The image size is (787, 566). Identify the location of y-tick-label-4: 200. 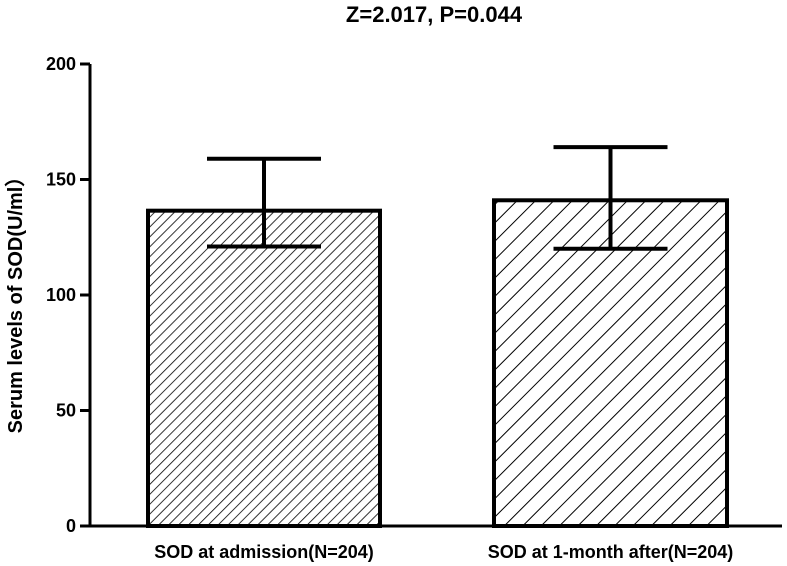
(61, 64).